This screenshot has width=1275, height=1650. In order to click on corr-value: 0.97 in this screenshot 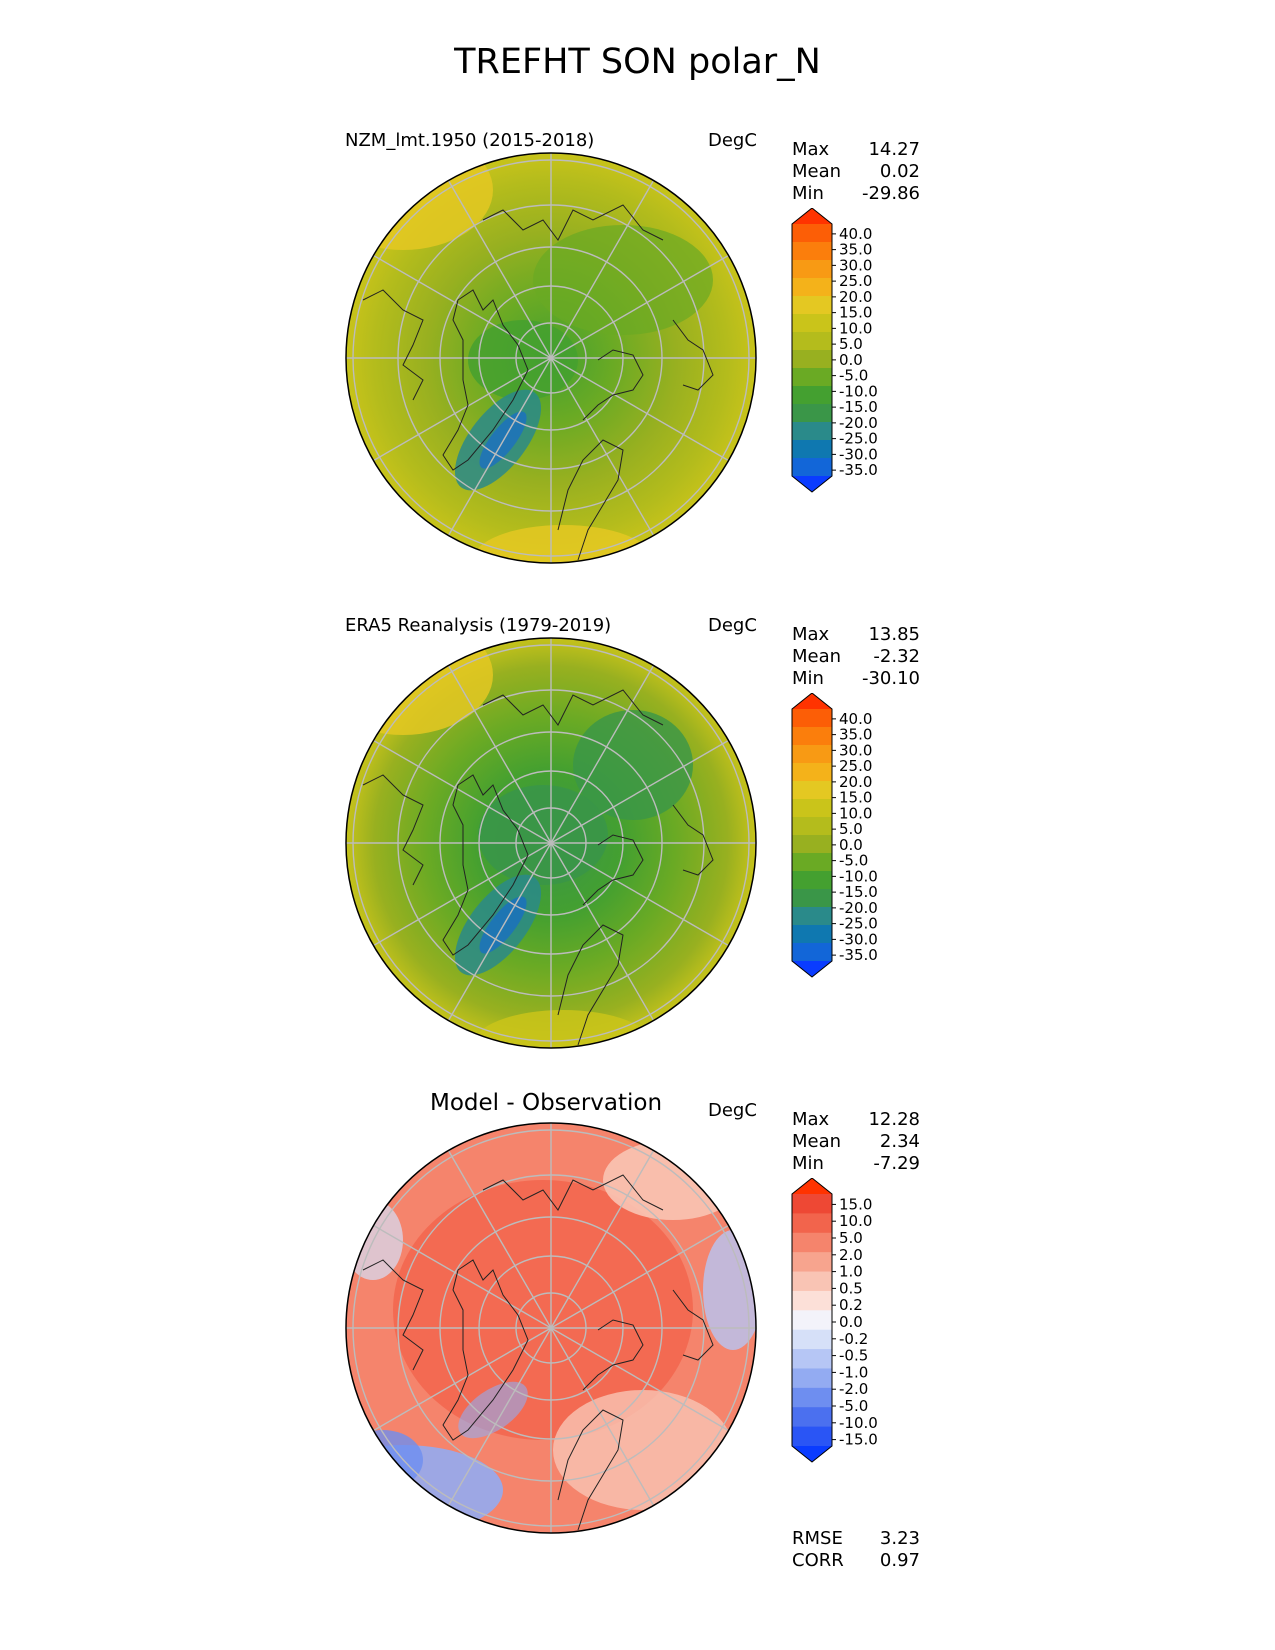, I will do `click(899, 1560)`.